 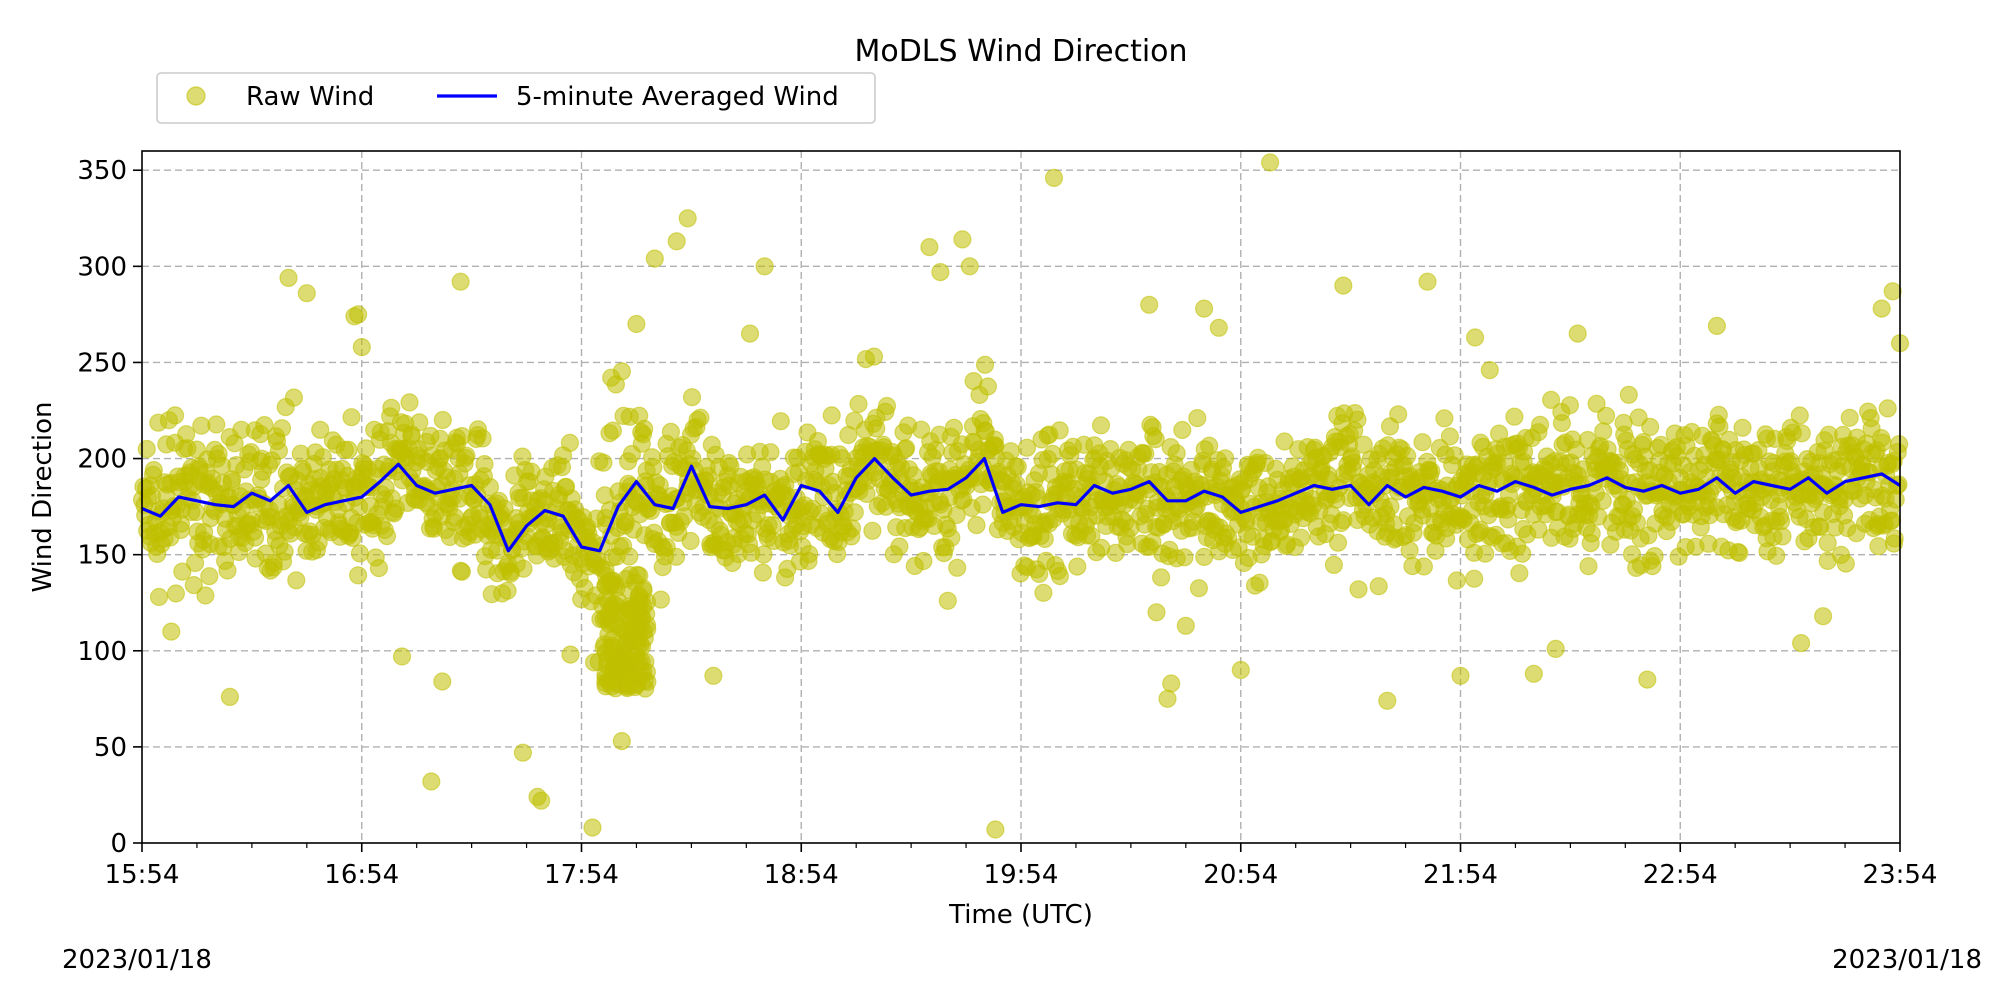 I want to click on x-tick-label: 15:54, so click(x=142, y=875).